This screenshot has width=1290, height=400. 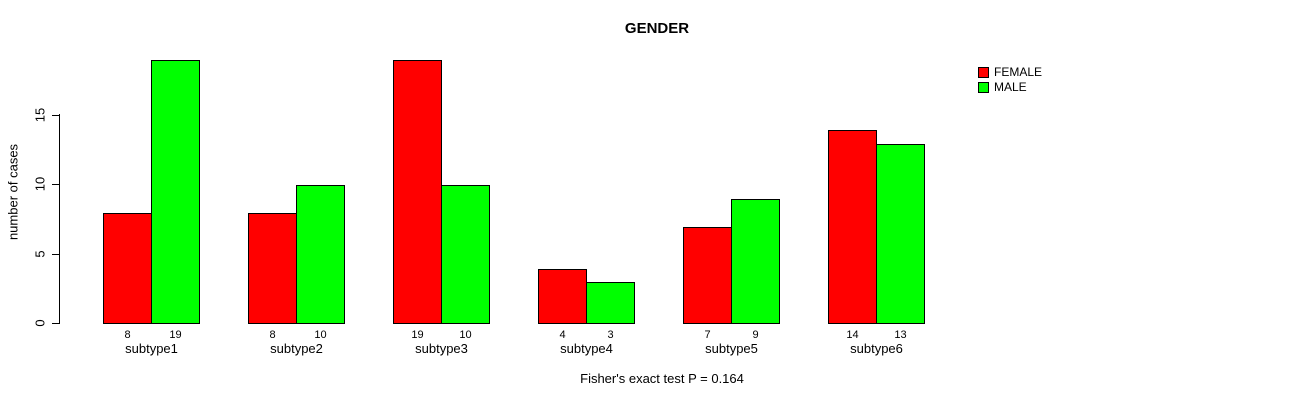 I want to click on bar-male-subtype1, so click(x=175, y=192).